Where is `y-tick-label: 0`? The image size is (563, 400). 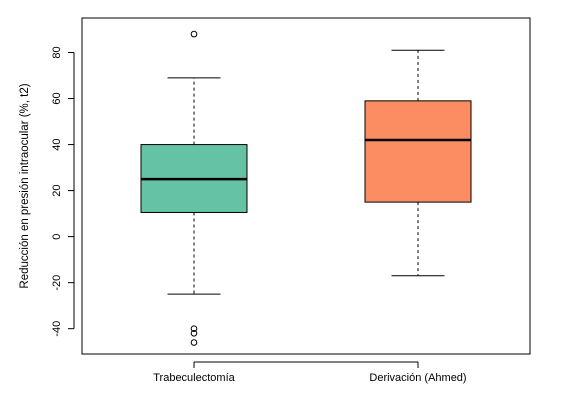 y-tick-label: 0 is located at coordinates (57, 237).